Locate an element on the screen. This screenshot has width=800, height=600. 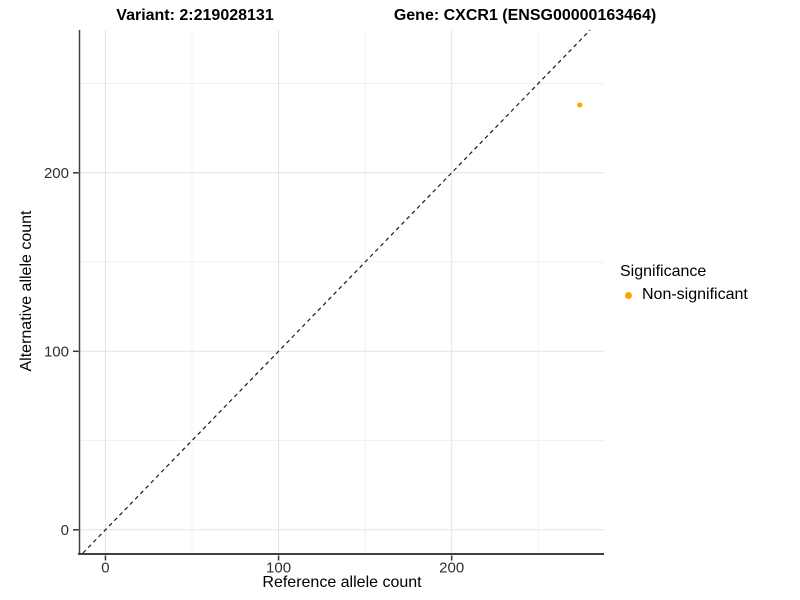
legend-key is located at coordinates (628, 295).